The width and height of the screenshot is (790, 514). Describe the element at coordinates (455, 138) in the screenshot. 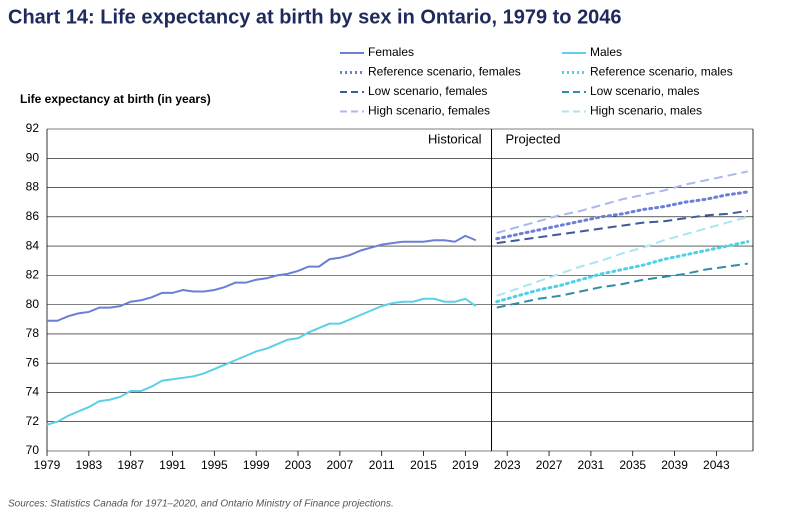

I see `annotation: Historical` at that location.